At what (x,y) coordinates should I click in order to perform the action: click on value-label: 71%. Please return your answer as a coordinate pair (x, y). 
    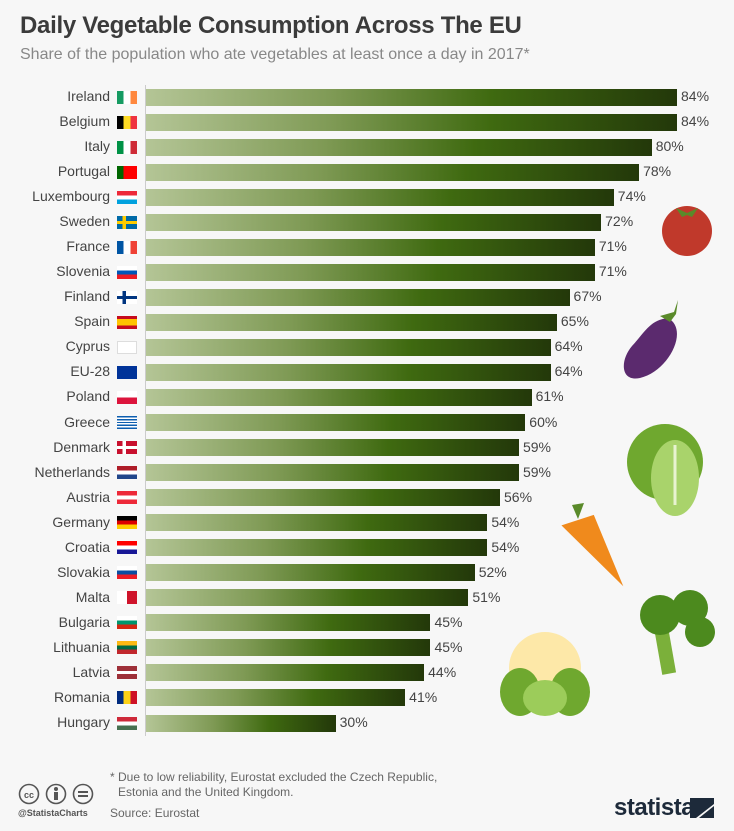
    Looking at the image, I should click on (612, 246).